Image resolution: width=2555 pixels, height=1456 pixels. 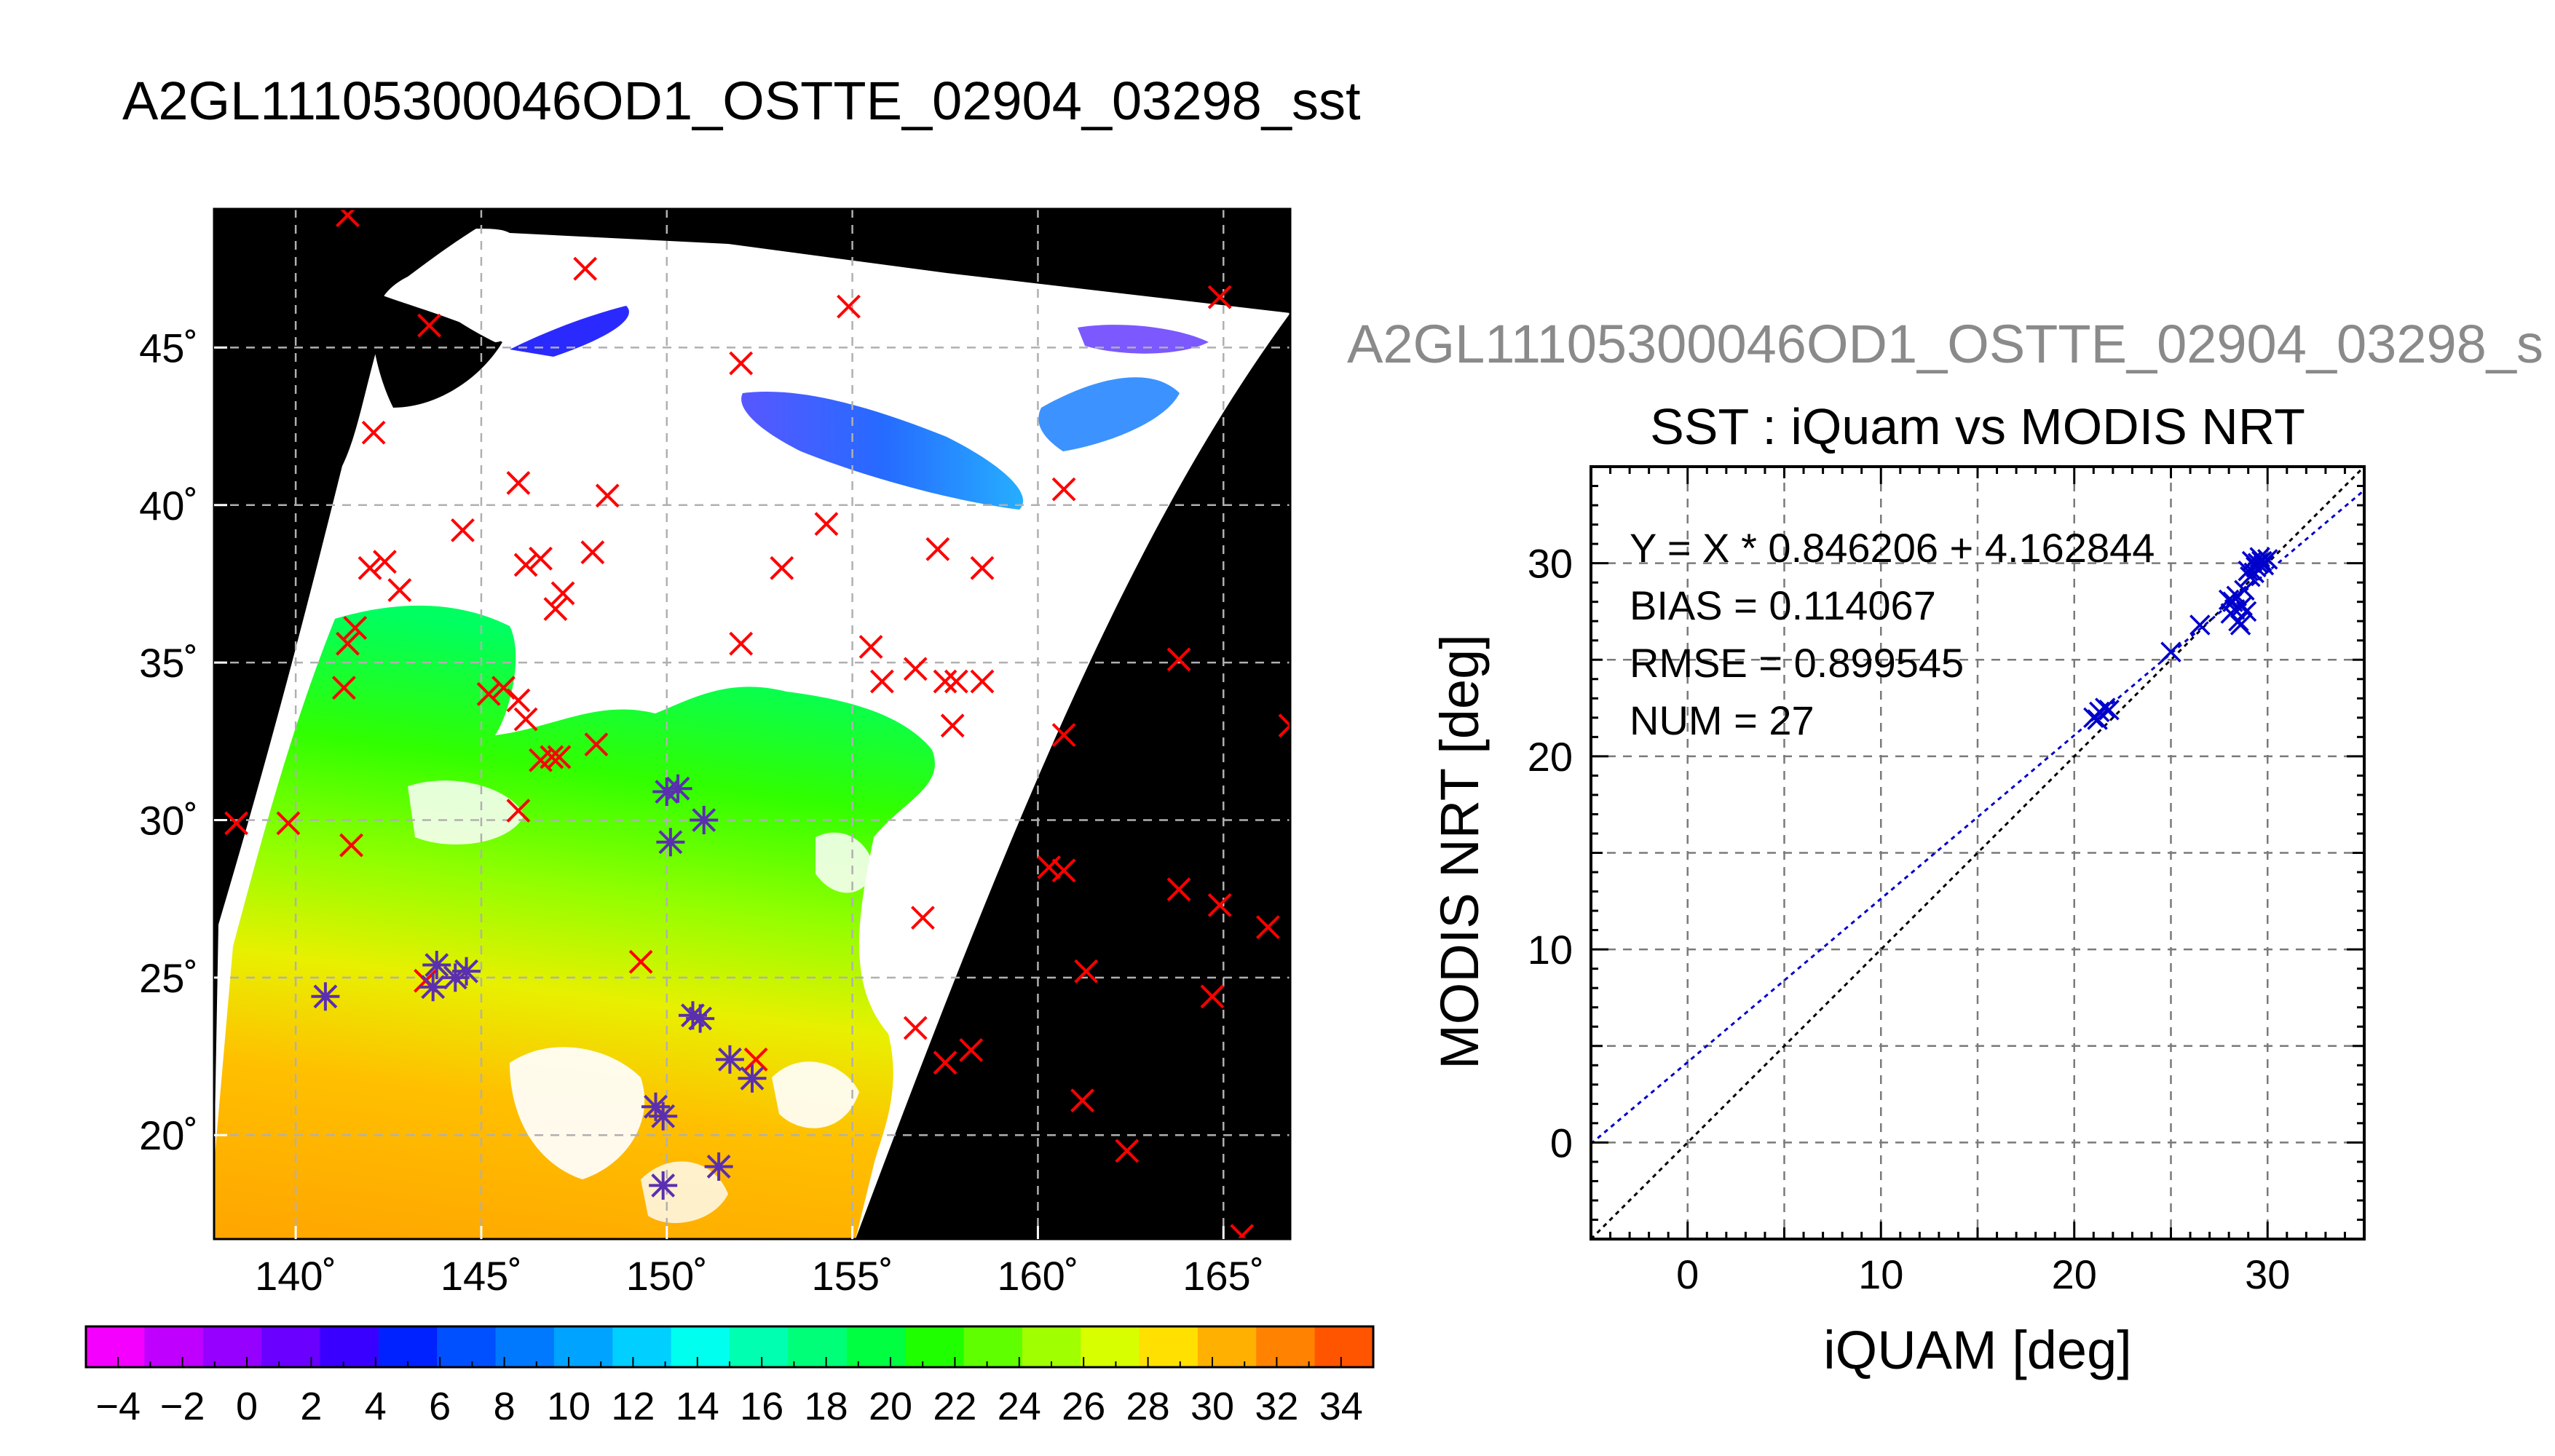 What do you see at coordinates (1276, 1406) in the screenshot?
I see `colorbar-tick-label: 32` at bounding box center [1276, 1406].